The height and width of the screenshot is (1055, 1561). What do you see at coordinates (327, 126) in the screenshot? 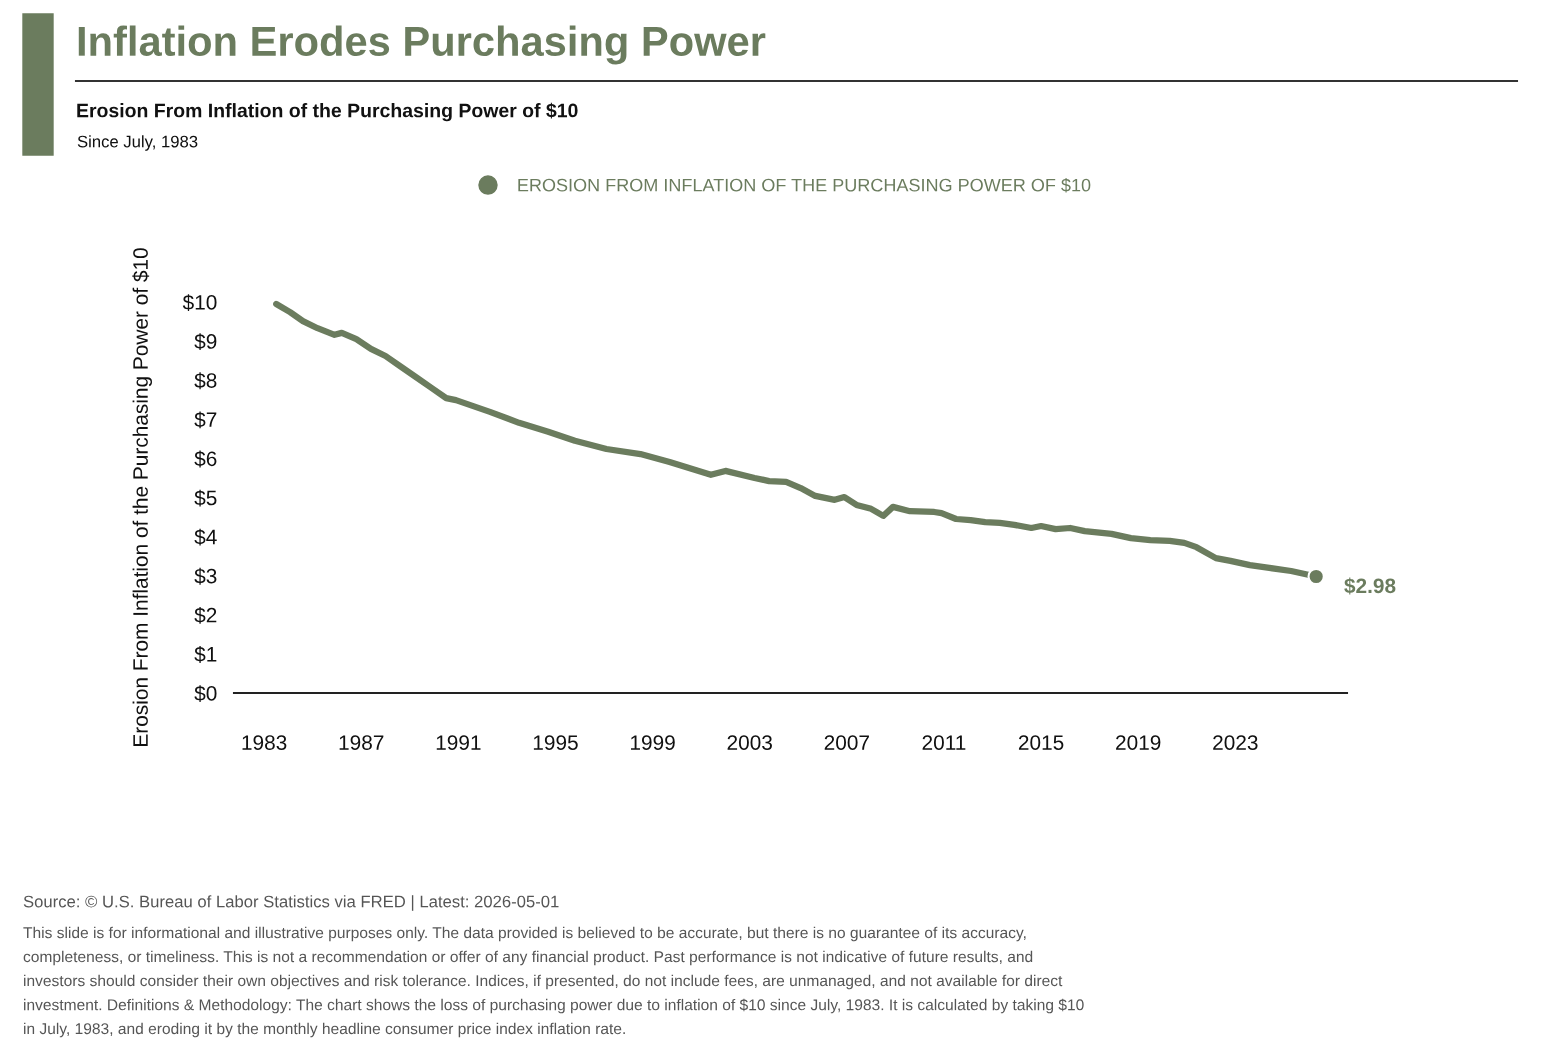
I see `chart-subtitle: Erosion From Inflation of the Purchasing Power of $10 Since July, 1983` at bounding box center [327, 126].